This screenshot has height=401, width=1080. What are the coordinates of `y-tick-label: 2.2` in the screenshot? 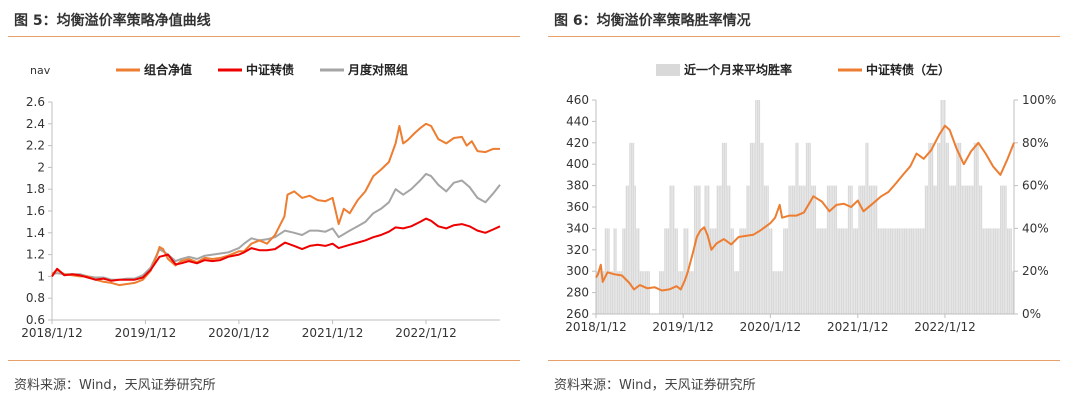 It's located at (35, 146).